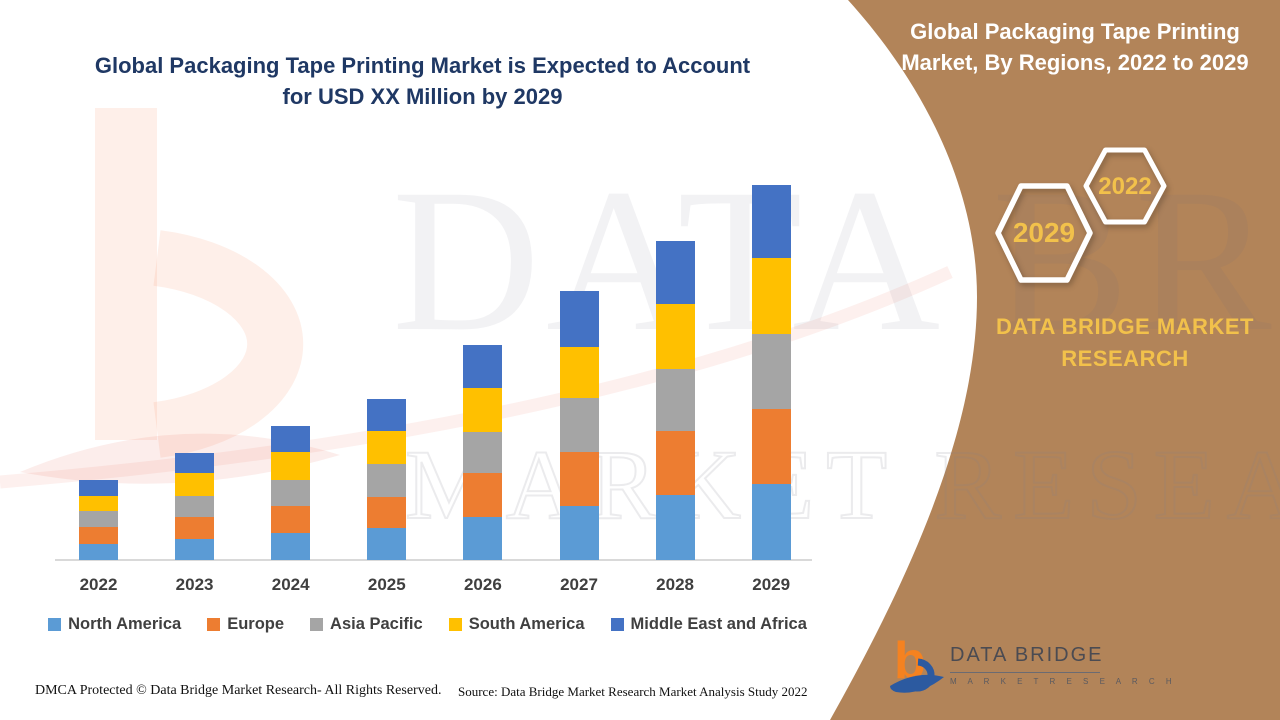 The image size is (1280, 720). What do you see at coordinates (1027, 655) in the screenshot?
I see `logo-name: DATA BRIDGE` at bounding box center [1027, 655].